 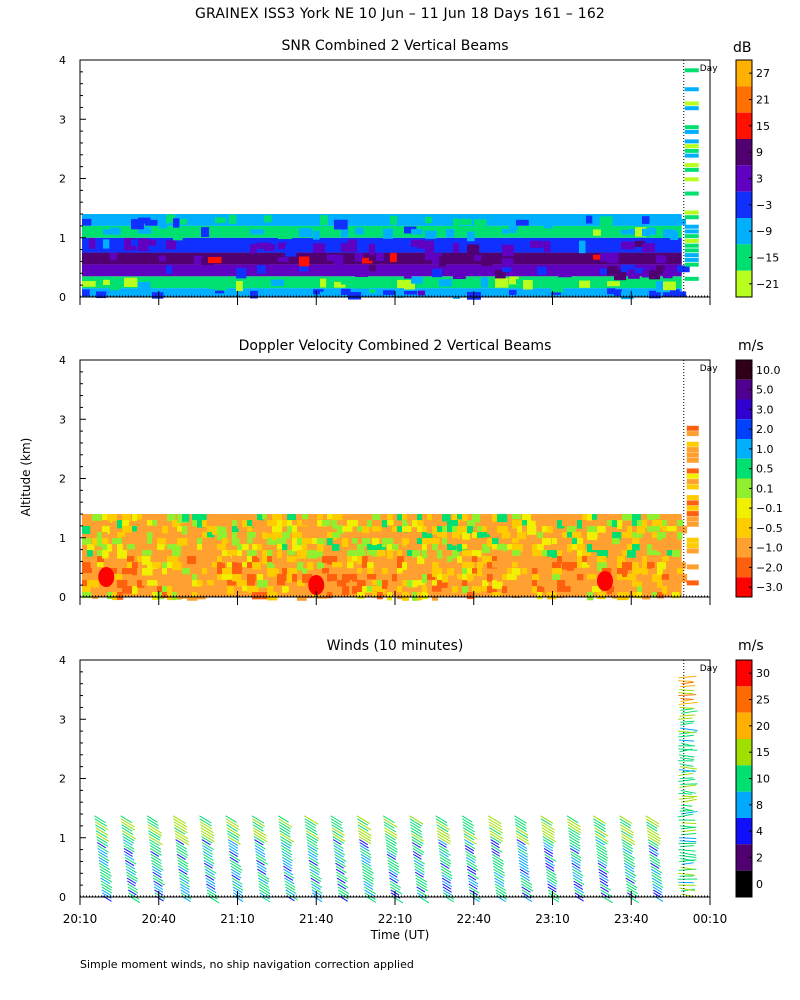 I want to click on colorbar-label: −9, so click(x=764, y=231).